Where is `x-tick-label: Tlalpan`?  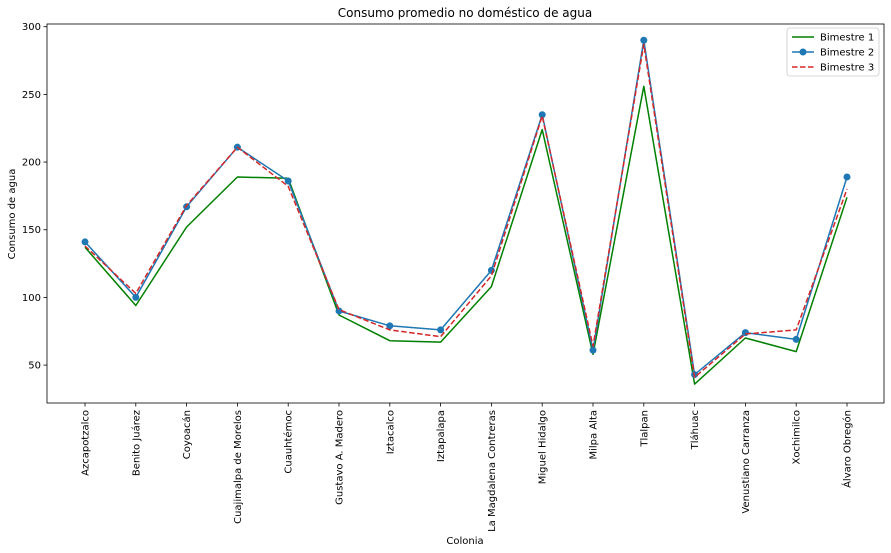
x-tick-label: Tlalpan is located at coordinates (644, 429).